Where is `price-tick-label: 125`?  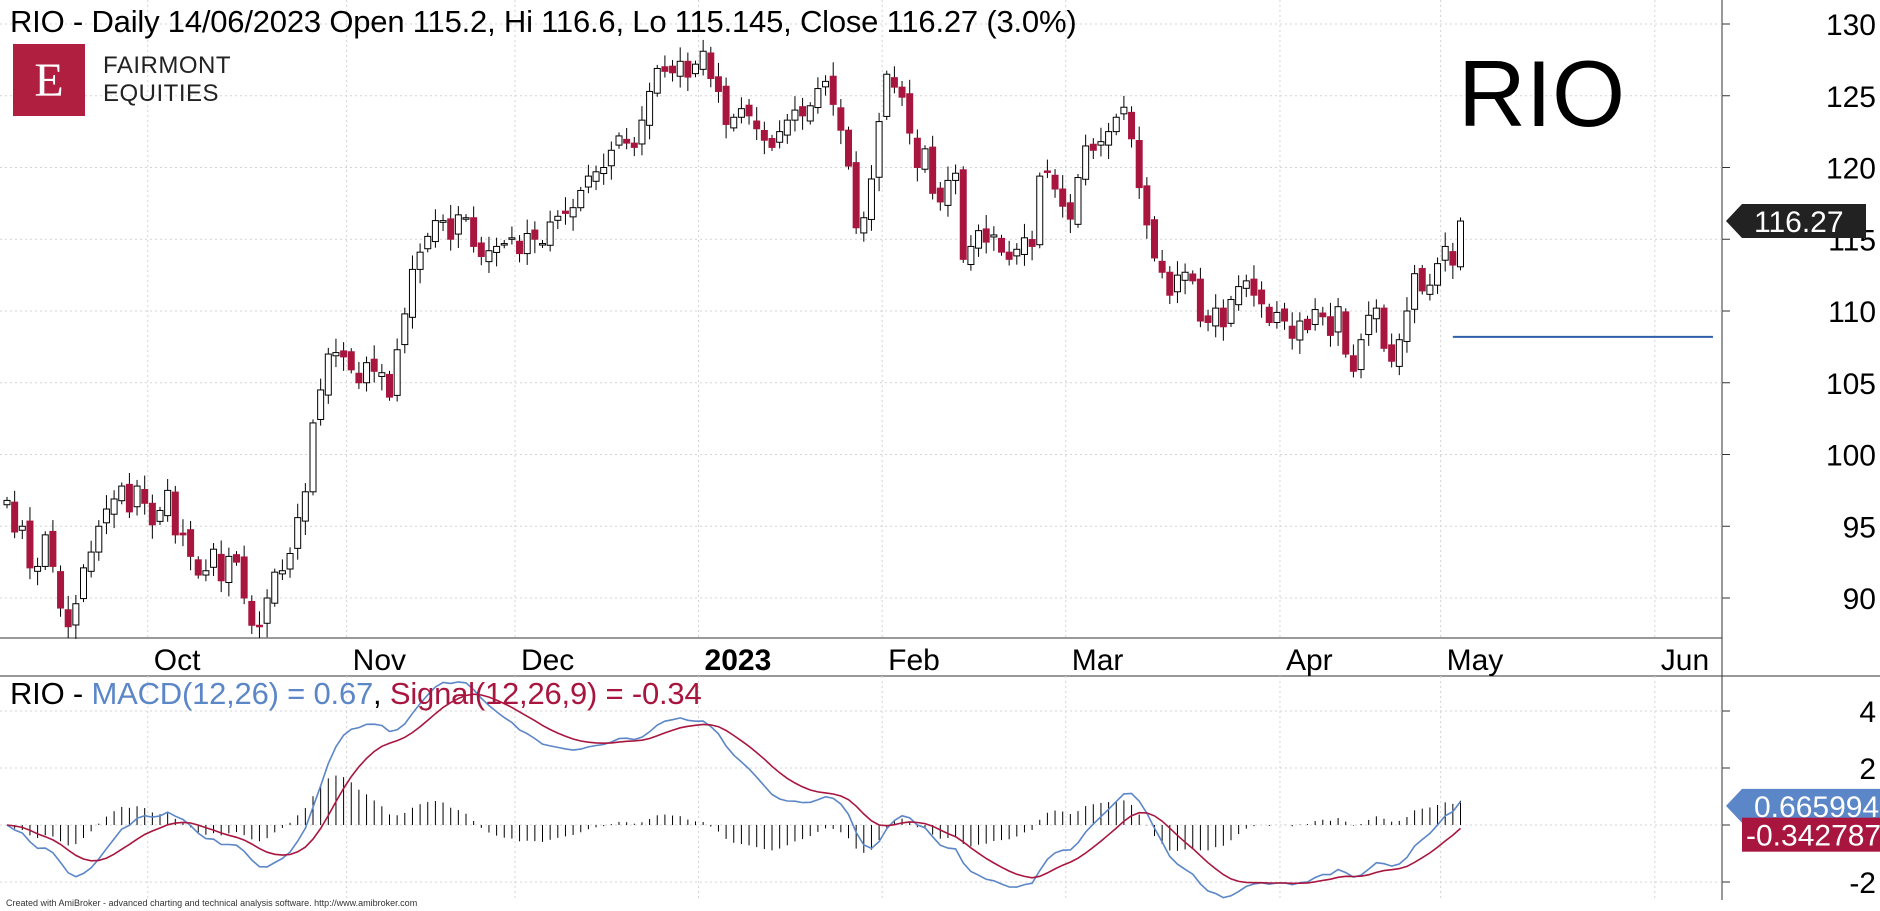 price-tick-label: 125 is located at coordinates (1851, 97).